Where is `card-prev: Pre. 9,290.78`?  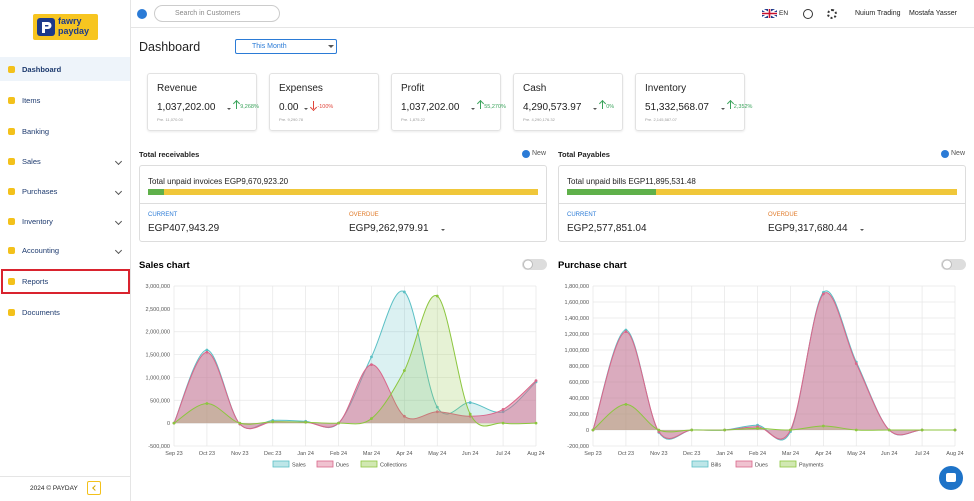 card-prev: Pre. 9,290.78 is located at coordinates (291, 119).